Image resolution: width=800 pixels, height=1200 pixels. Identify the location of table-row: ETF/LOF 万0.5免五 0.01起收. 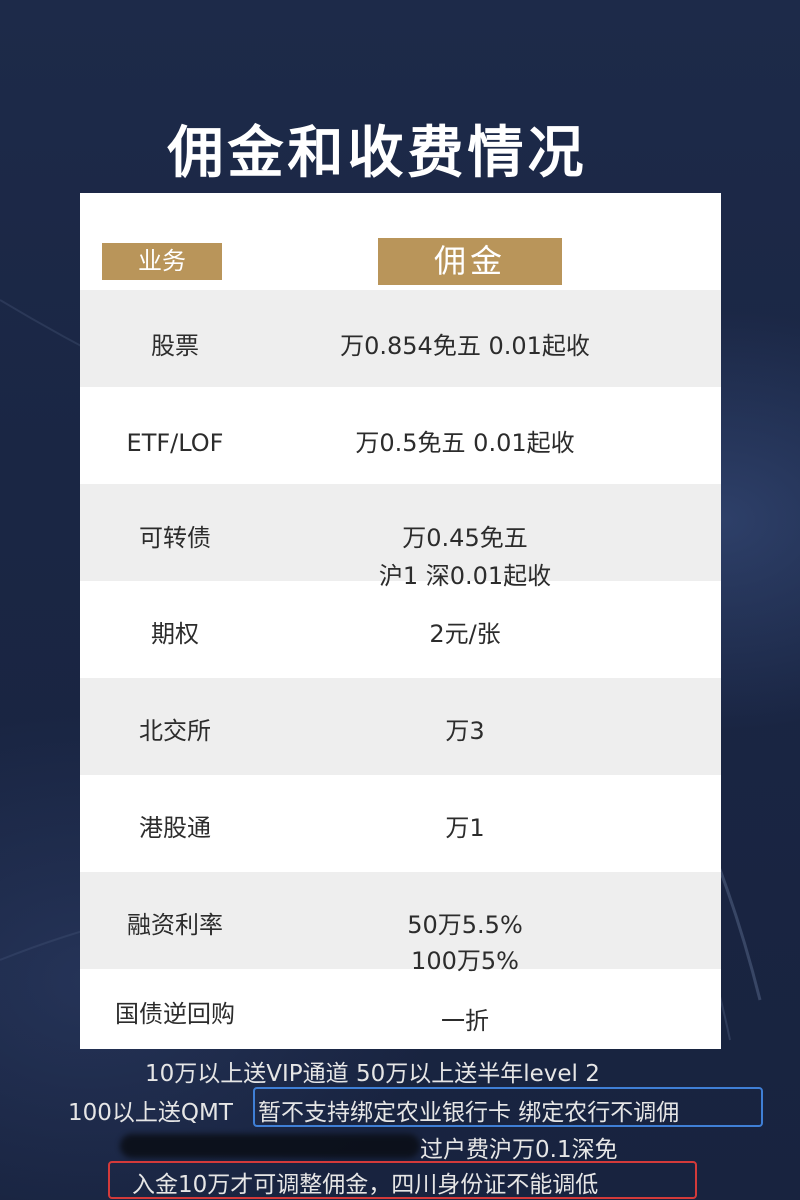
(400, 435).